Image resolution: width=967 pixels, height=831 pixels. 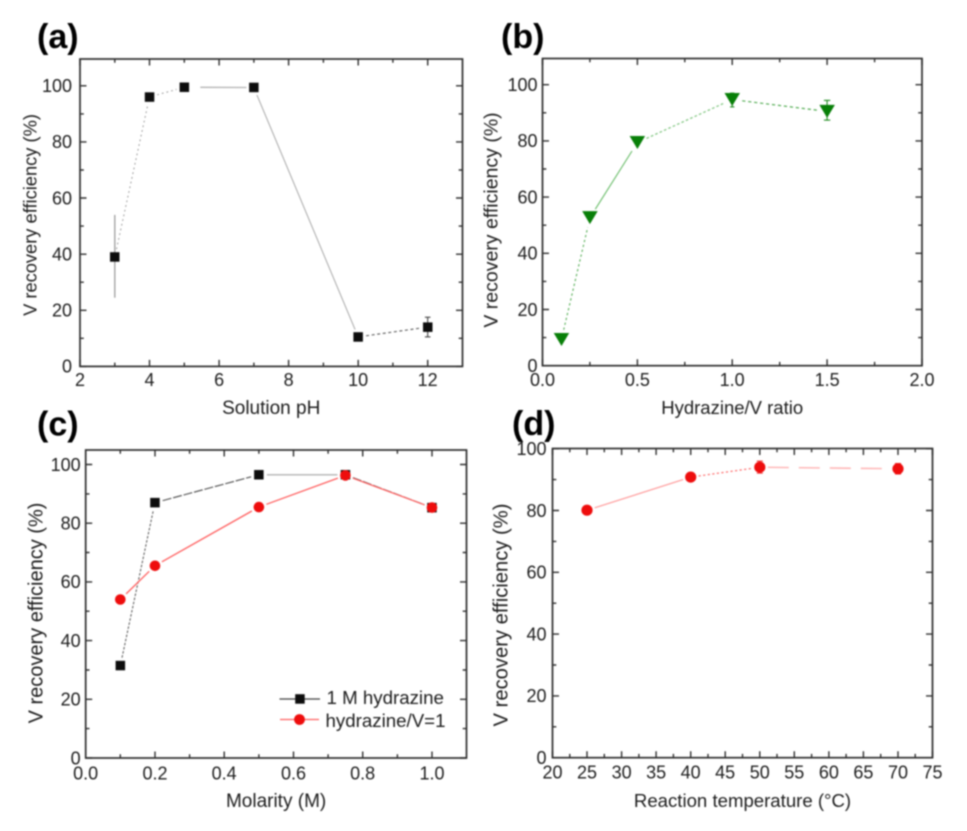 What do you see at coordinates (80, 380) in the screenshot?
I see `svg-text: 2` at bounding box center [80, 380].